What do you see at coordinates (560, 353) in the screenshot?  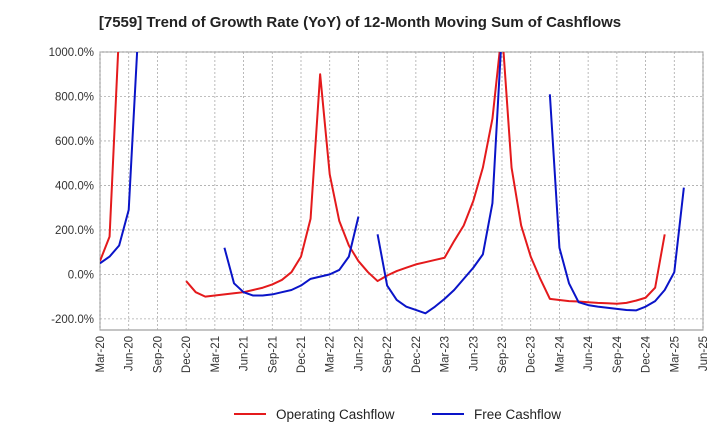 I see `x-tick-label: Mar-24` at bounding box center [560, 353].